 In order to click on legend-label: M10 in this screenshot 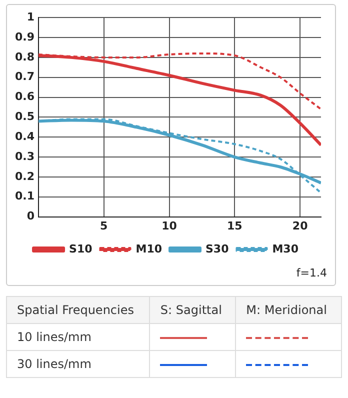, I will do `click(149, 249)`.